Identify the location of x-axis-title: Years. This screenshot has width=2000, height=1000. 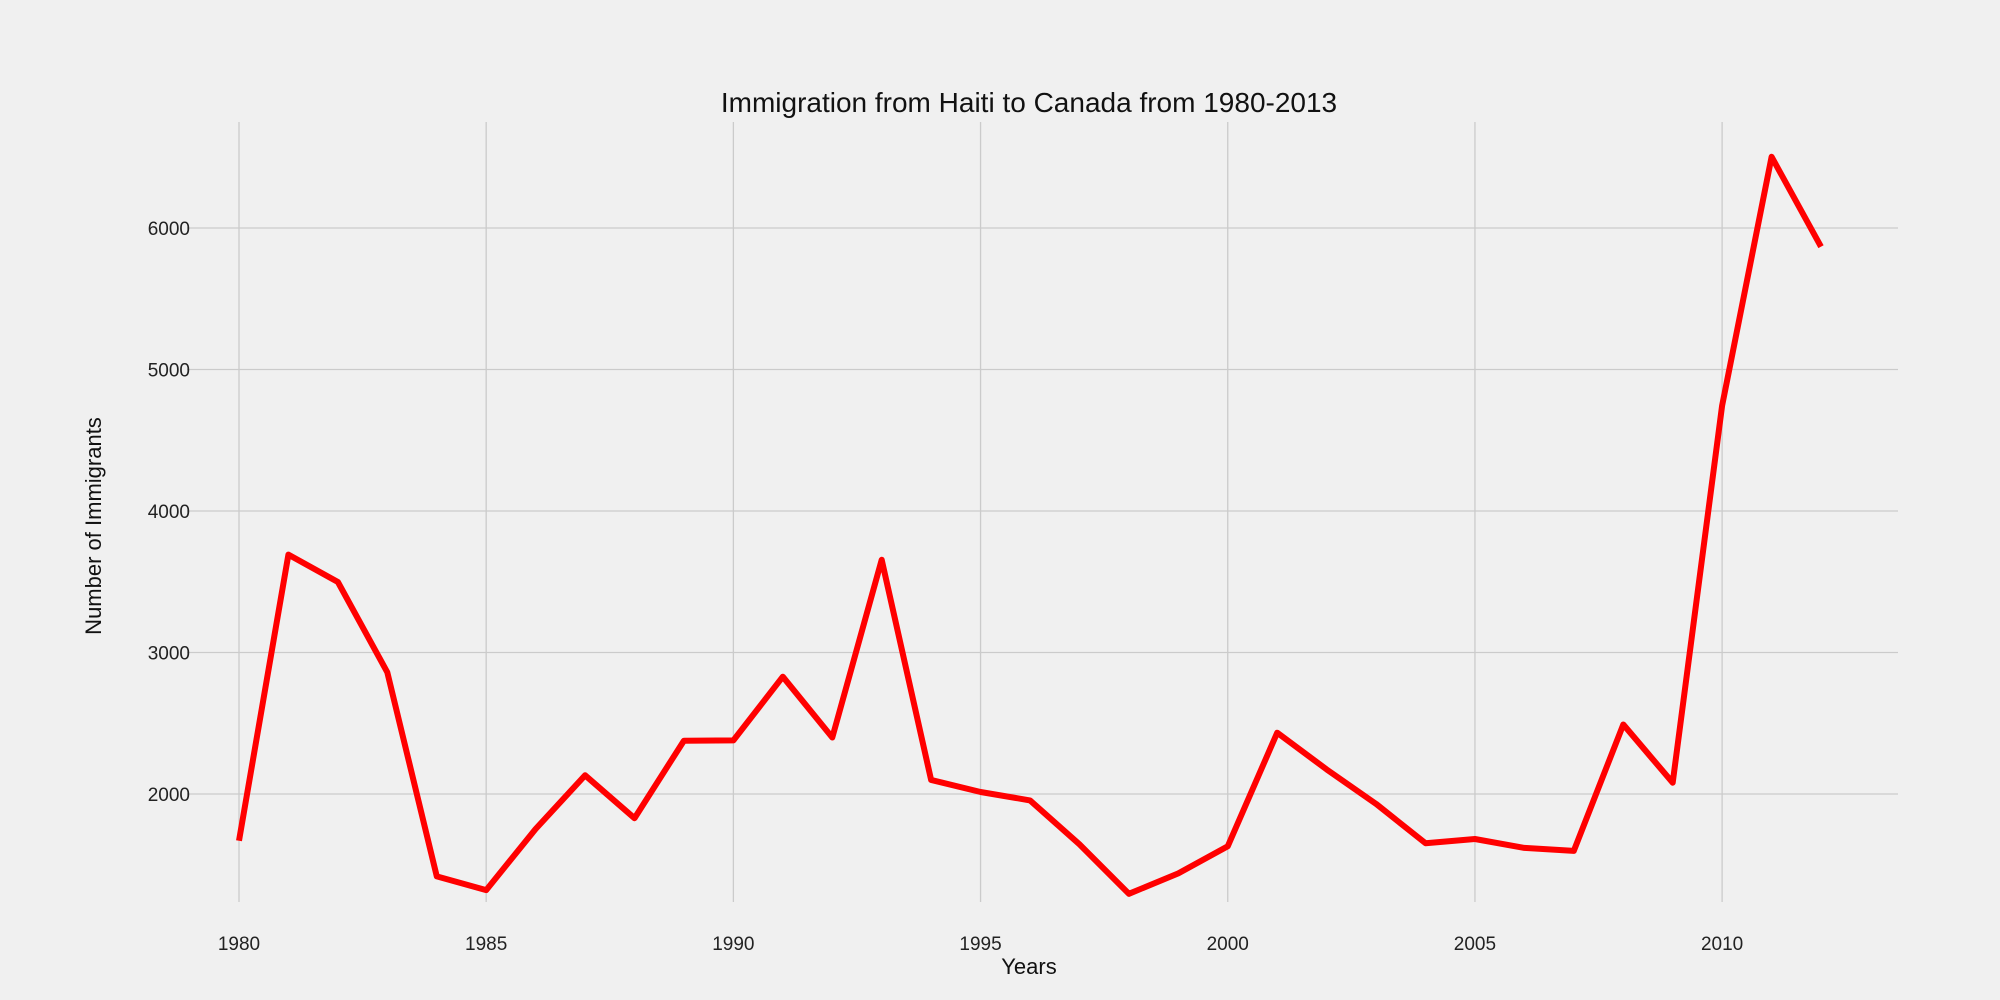
(1028, 966).